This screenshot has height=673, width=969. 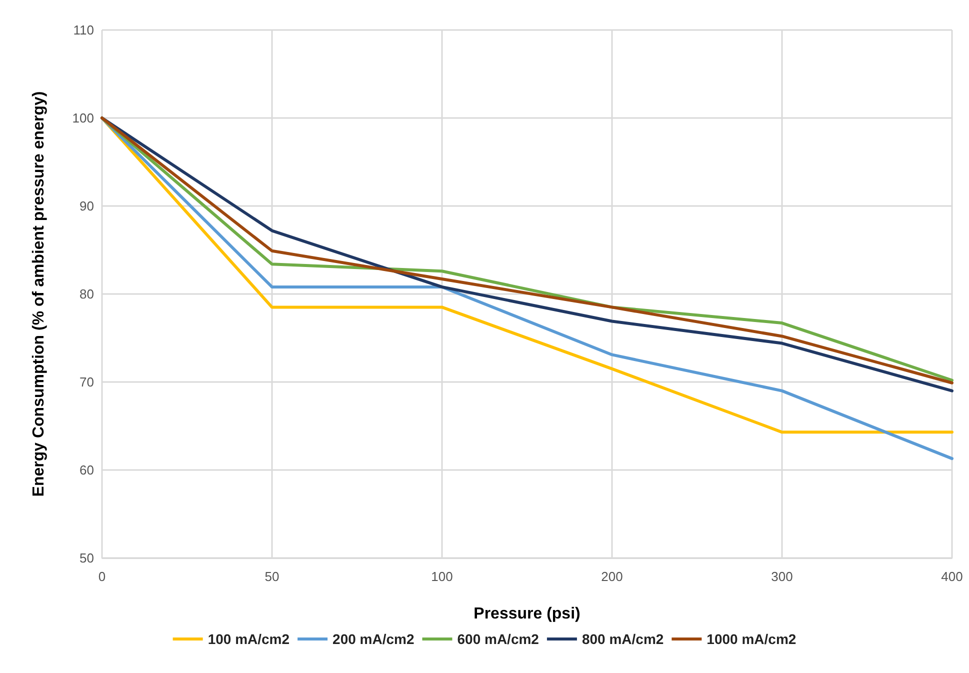 I want to click on legend-label: 800 mA/cm2, so click(x=623, y=639).